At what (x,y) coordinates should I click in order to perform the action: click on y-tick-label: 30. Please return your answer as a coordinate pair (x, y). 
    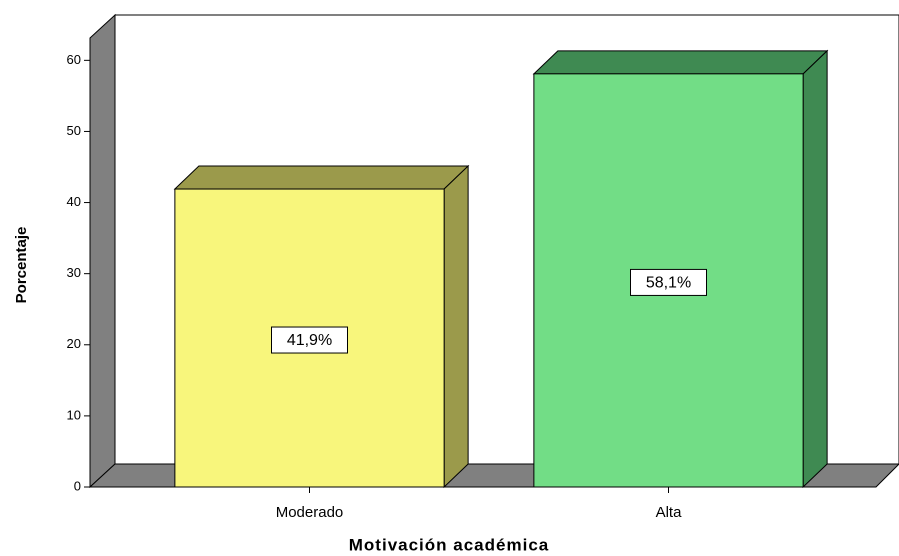
    Looking at the image, I should click on (74, 272).